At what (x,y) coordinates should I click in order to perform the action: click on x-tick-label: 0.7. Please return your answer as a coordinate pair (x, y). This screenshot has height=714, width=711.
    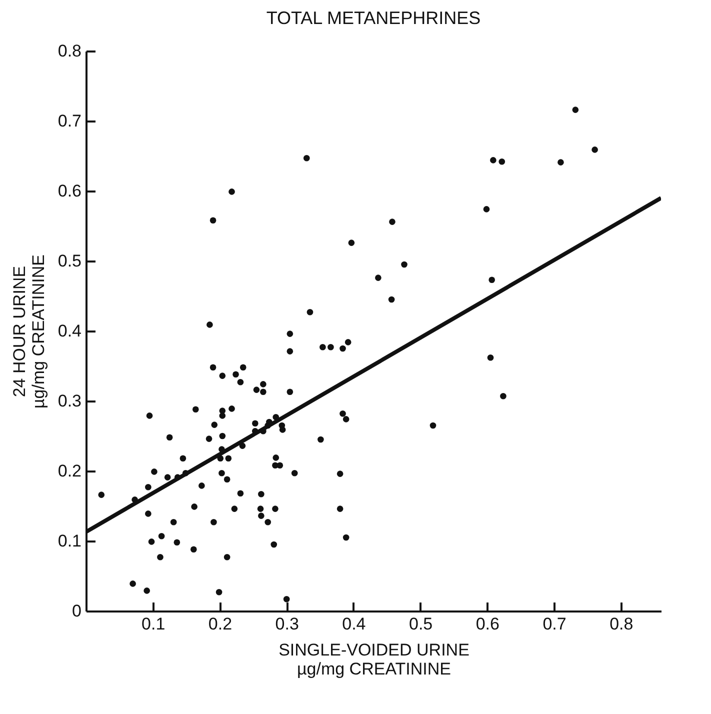
    Looking at the image, I should click on (554, 624).